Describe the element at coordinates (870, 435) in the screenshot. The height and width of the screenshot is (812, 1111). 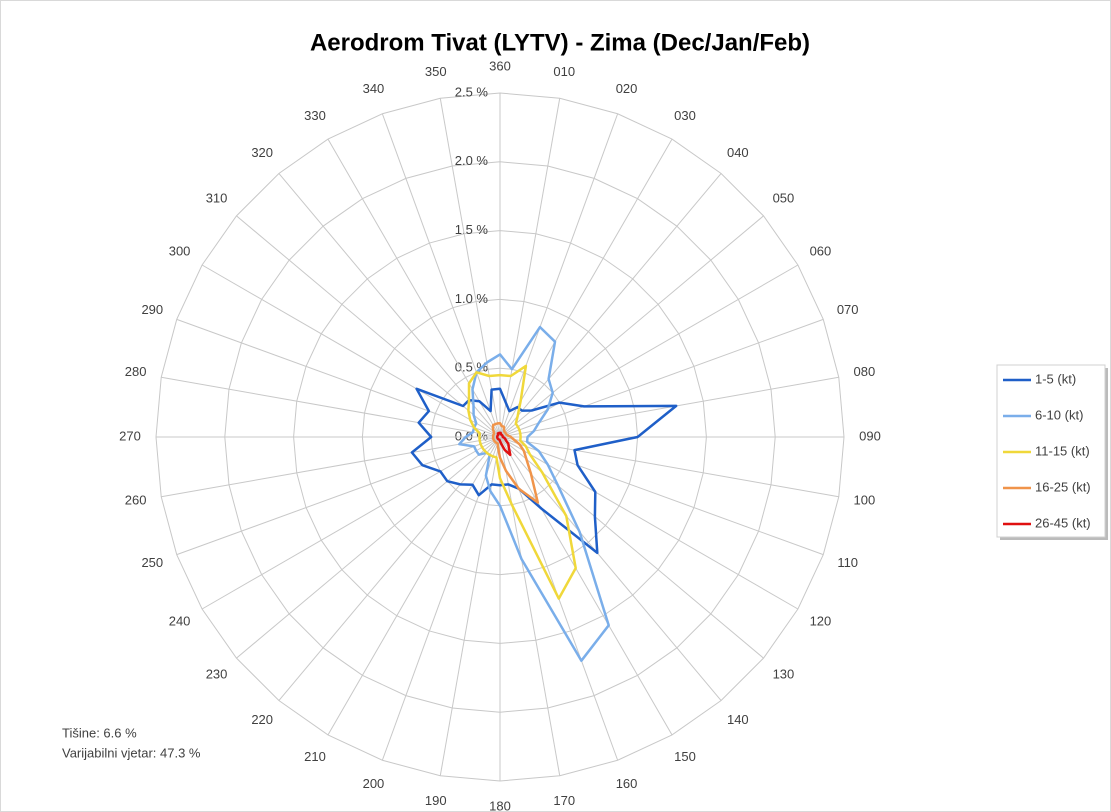
I see `category-label: 090` at that location.